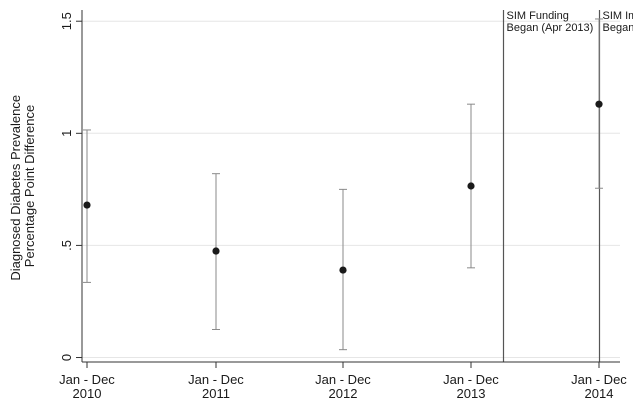  Describe the element at coordinates (343, 393) in the screenshot. I see `x-tick-label-2-line-1: 2012` at that location.